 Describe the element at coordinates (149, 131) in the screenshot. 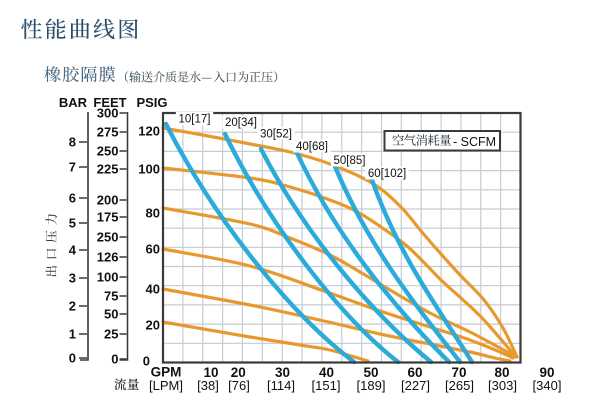

I see `svg-text: 120` at that location.